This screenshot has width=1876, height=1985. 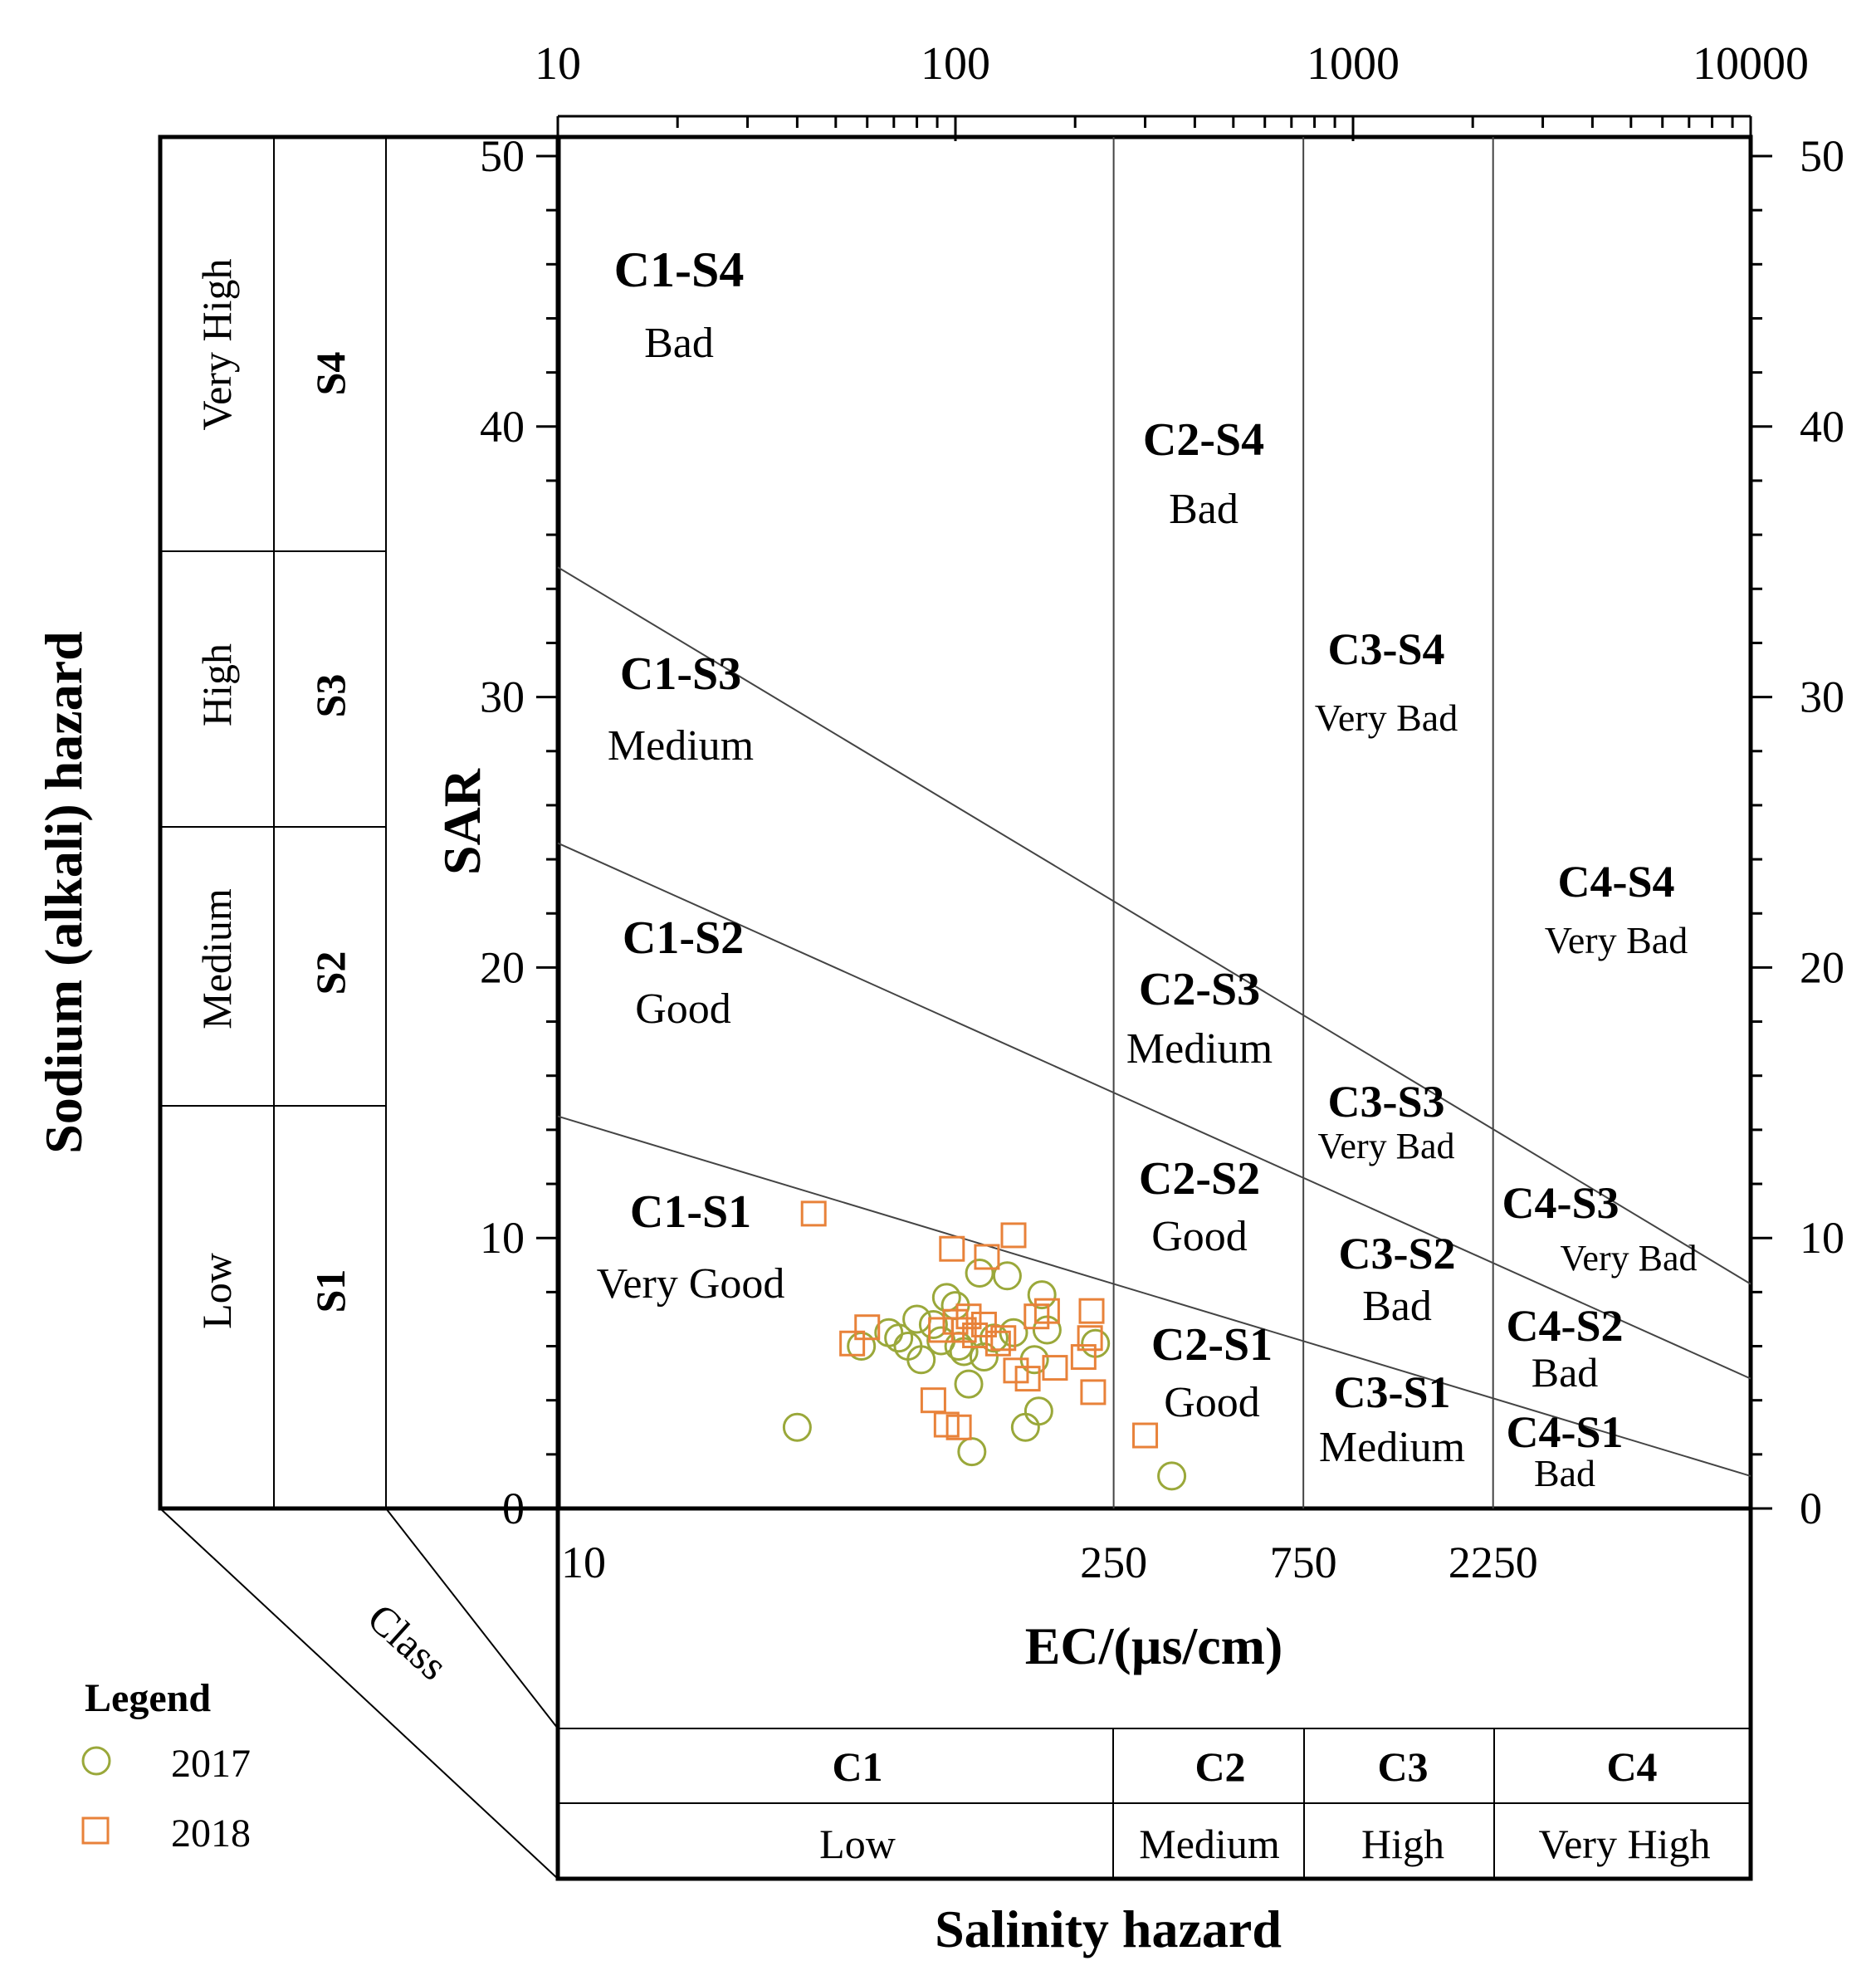 I want to click on zone-code-label: C3-S4, so click(x=1385, y=649).